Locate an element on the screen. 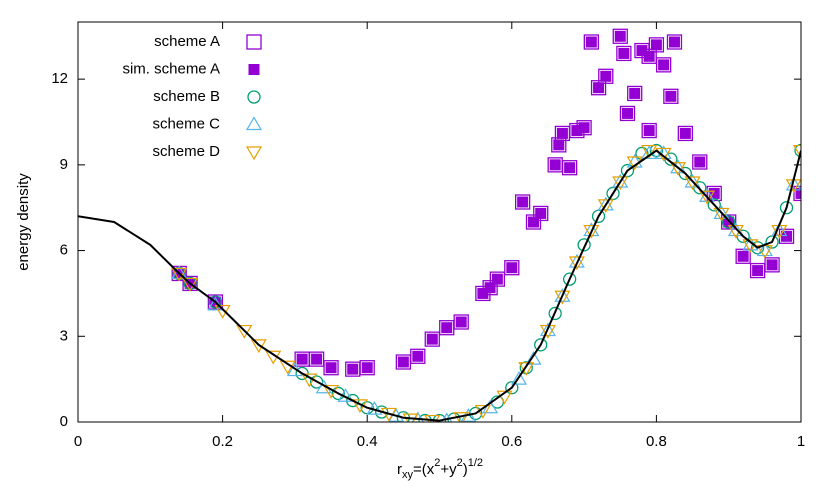 The image size is (830, 498). legend-label: scheme B is located at coordinates (186, 96).